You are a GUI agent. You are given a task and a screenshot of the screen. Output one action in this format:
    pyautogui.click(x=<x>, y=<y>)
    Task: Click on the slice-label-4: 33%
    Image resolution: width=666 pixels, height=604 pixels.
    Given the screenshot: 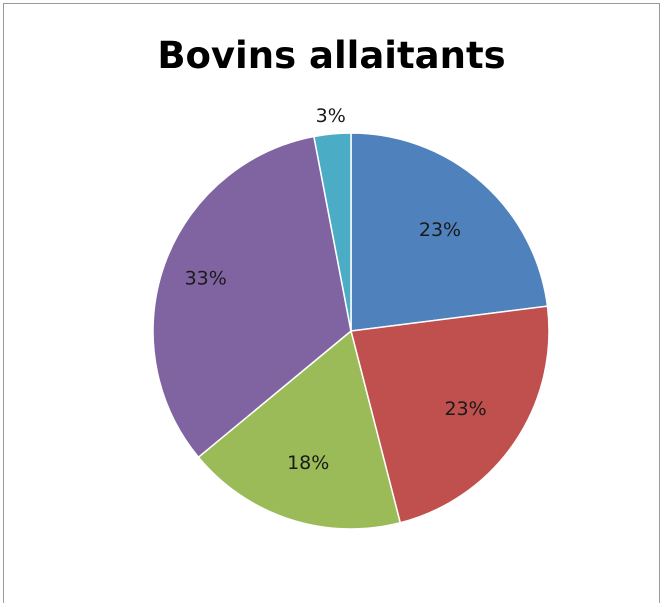 What is the action you would take?
    pyautogui.click(x=206, y=279)
    